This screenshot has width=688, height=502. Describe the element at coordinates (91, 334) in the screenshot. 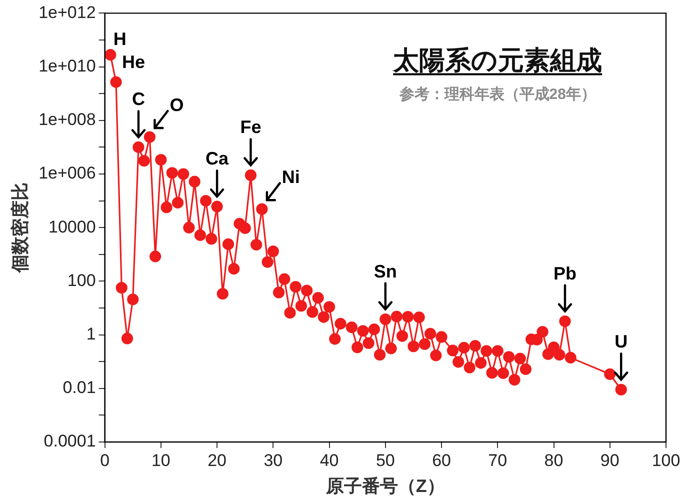

I see `y-tick-label: 1` at that location.